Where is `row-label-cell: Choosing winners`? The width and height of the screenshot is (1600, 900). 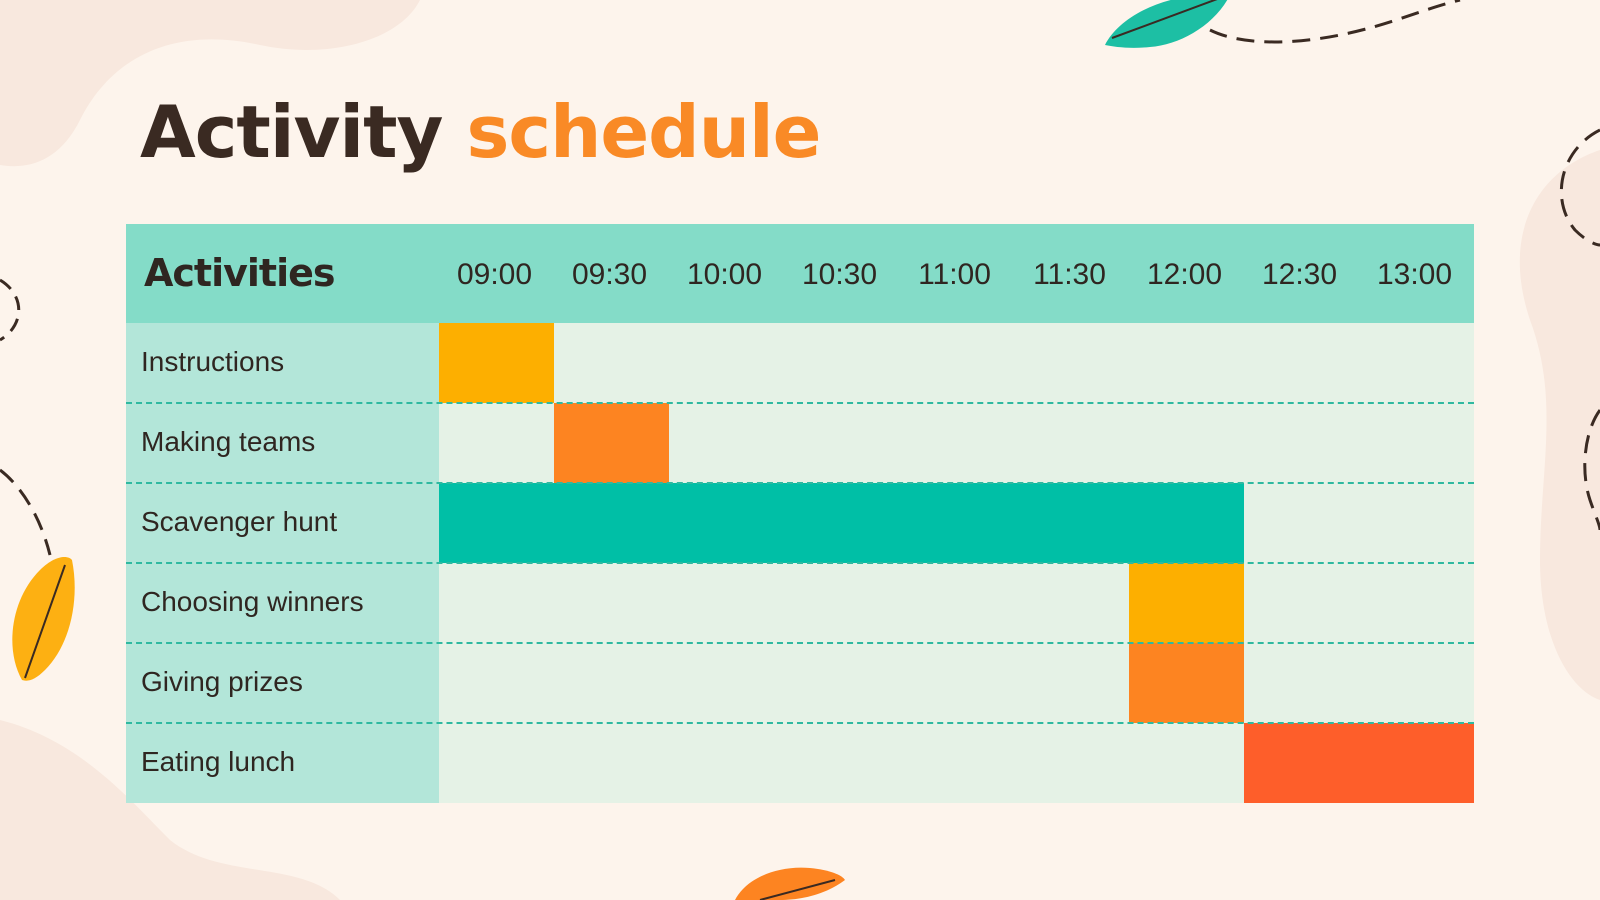 row-label-cell: Choosing winners is located at coordinates (282, 603).